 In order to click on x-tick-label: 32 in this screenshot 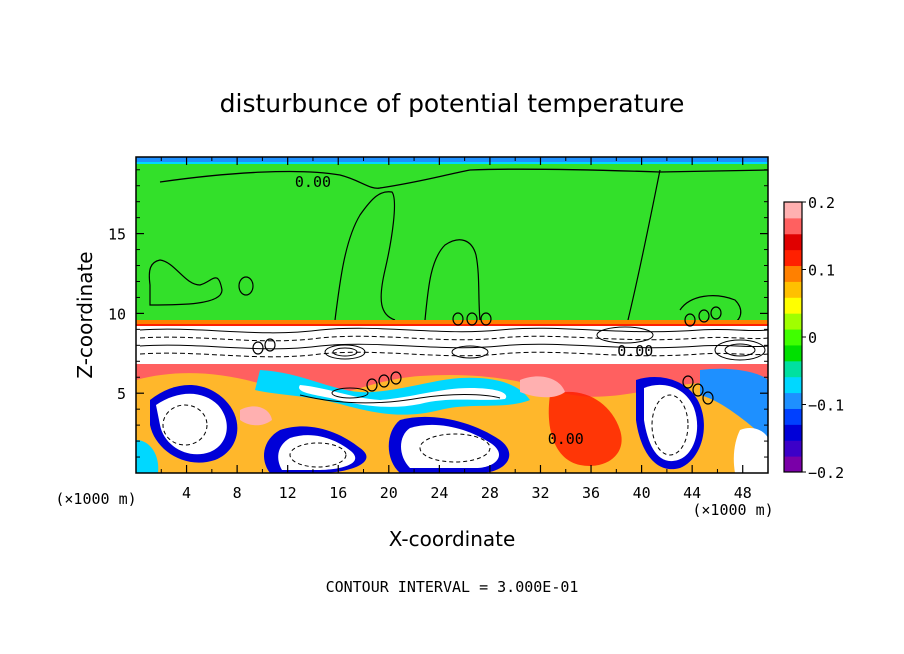, I will do `click(540, 493)`.